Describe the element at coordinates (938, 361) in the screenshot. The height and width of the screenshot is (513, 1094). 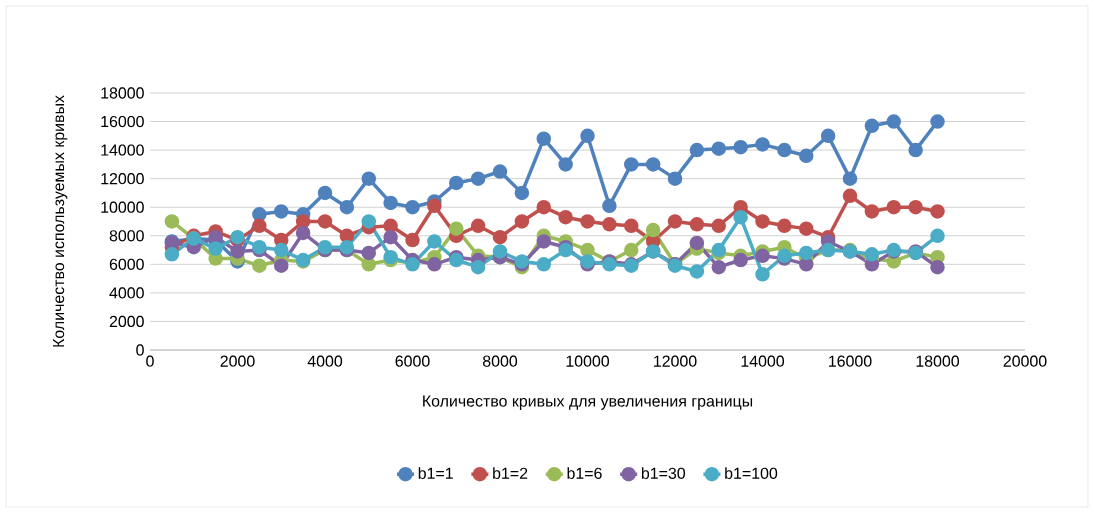
I see `x-tick-label: 18000` at that location.